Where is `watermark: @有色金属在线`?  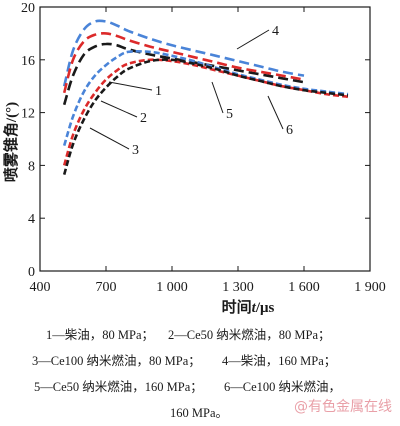 watermark: @有色金属在线 is located at coordinates (343, 407).